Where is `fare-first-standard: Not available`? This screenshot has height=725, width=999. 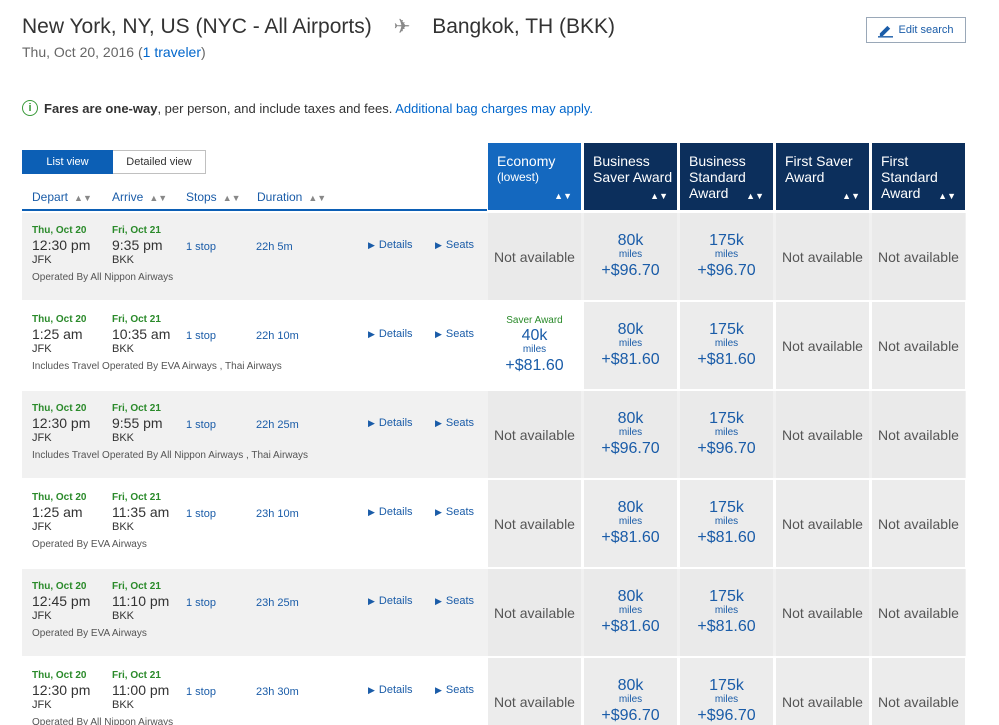
fare-first-standard: Not available is located at coordinates (918, 256).